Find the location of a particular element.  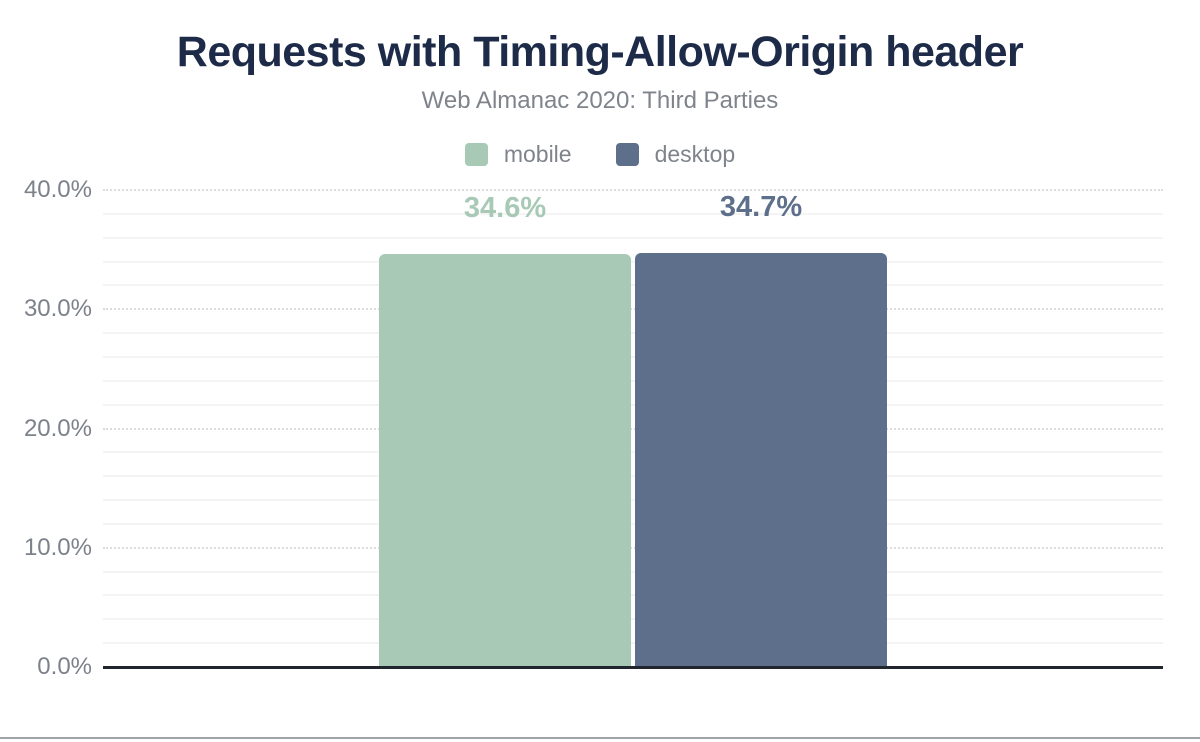

x-axis-line is located at coordinates (633, 667).